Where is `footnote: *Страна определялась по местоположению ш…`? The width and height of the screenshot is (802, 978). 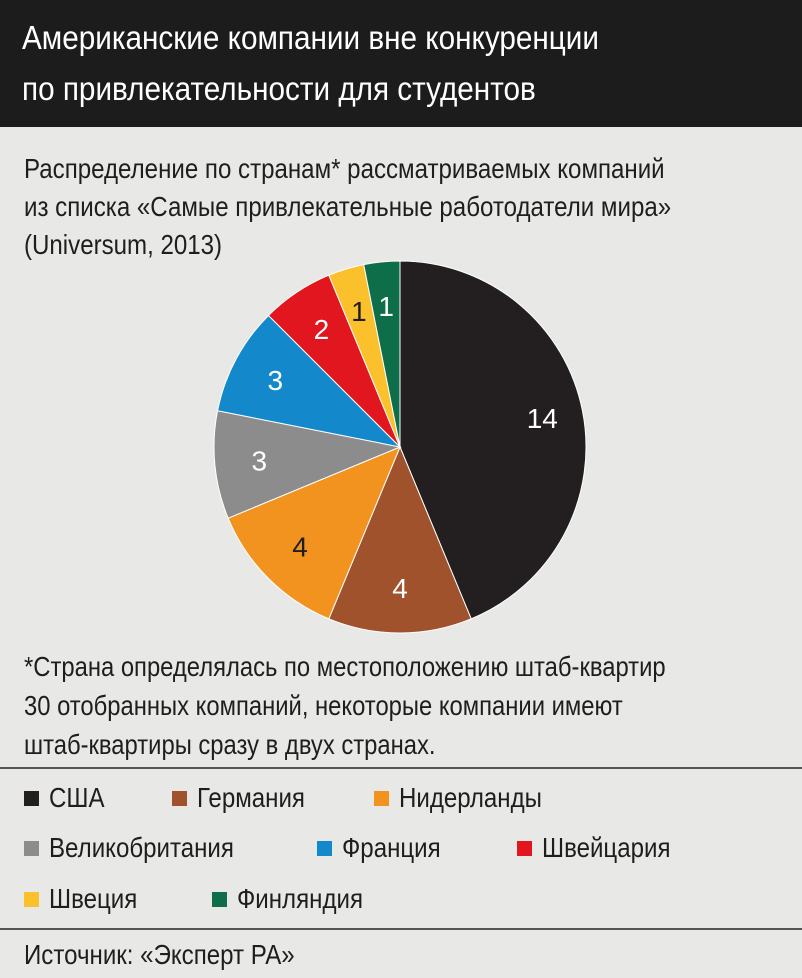
footnote: *Страна определялась по местоположению ш… is located at coordinates (345, 705).